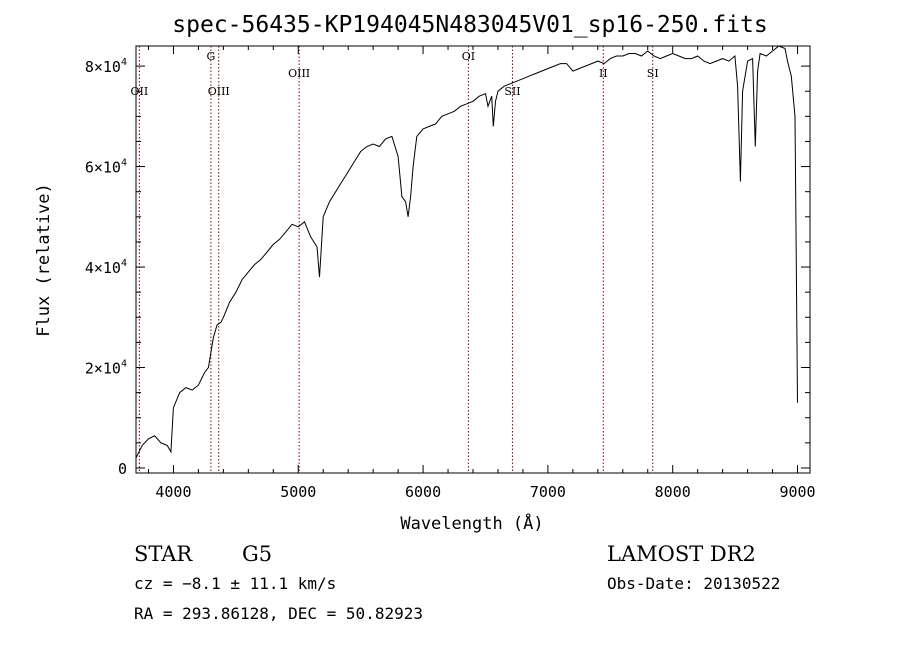 This screenshot has width=900, height=649. Describe the element at coordinates (693, 583) in the screenshot. I see `obs-date: Obs-Date: 20130522` at that location.